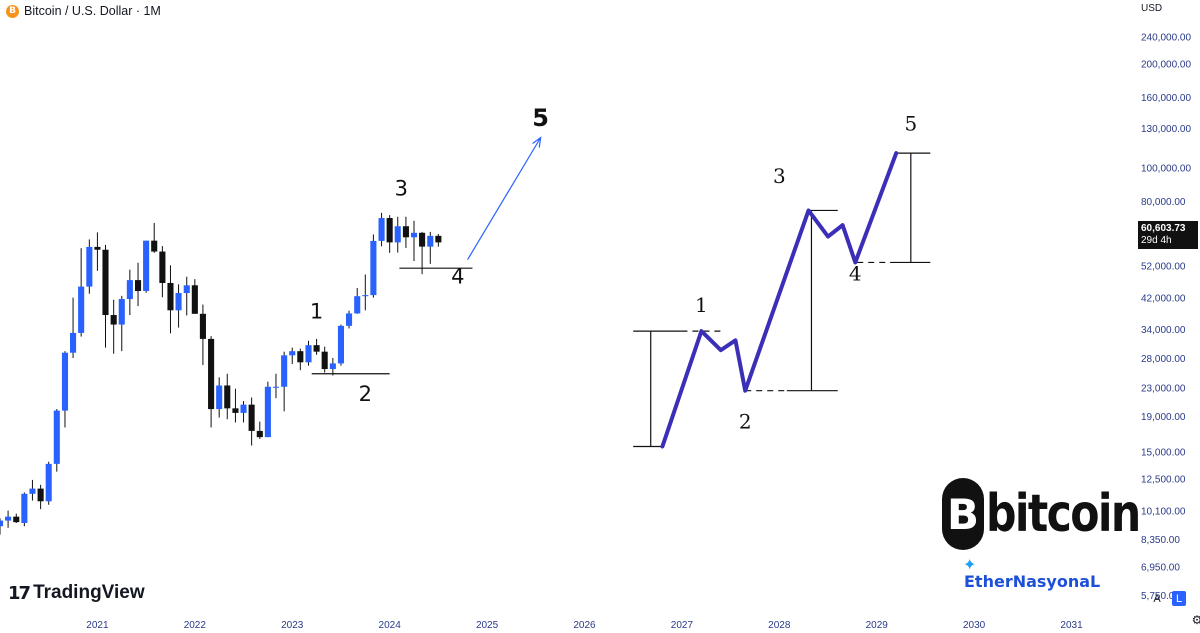  Describe the element at coordinates (1163, 512) in the screenshot. I see `price-tick-label: 10,100.00` at that location.